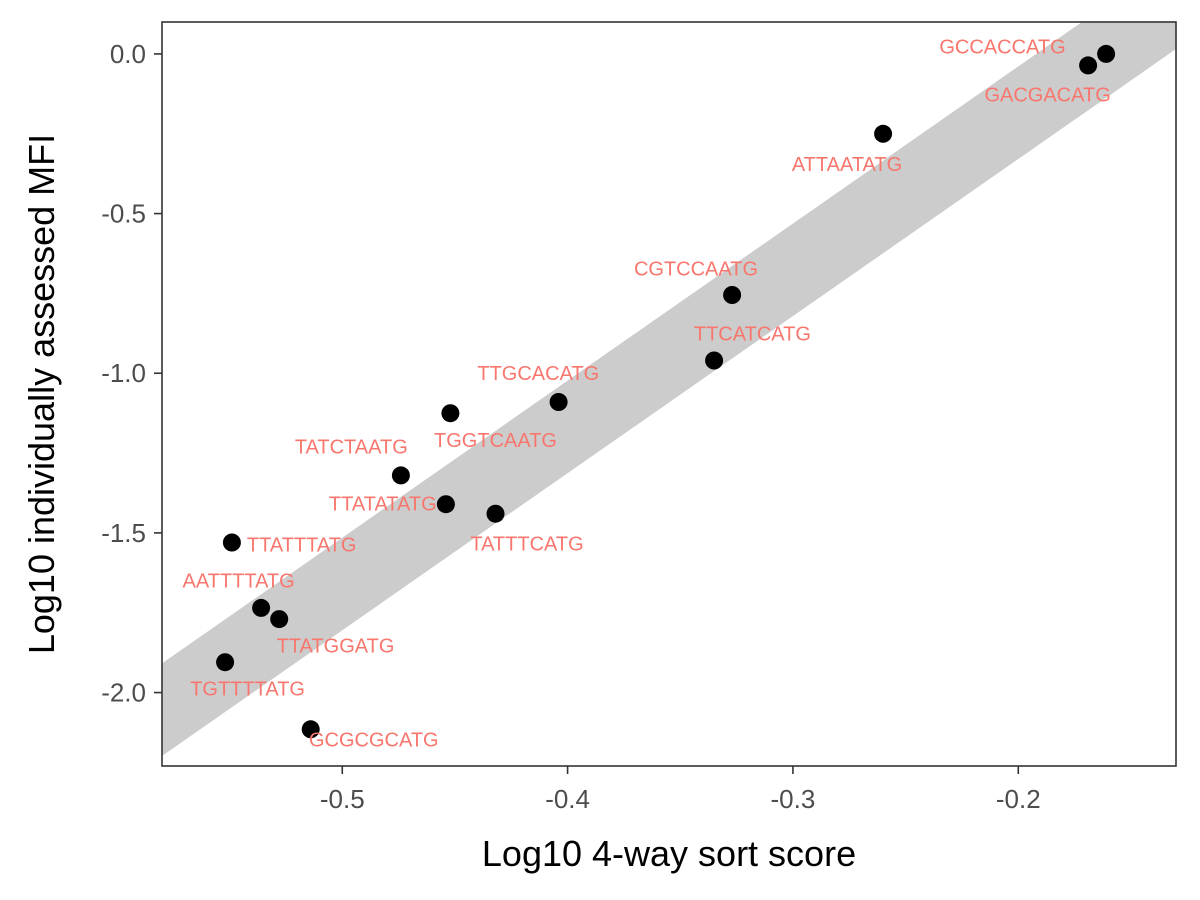  What do you see at coordinates (123, 693) in the screenshot?
I see `y-tick-label: -2.0` at bounding box center [123, 693].